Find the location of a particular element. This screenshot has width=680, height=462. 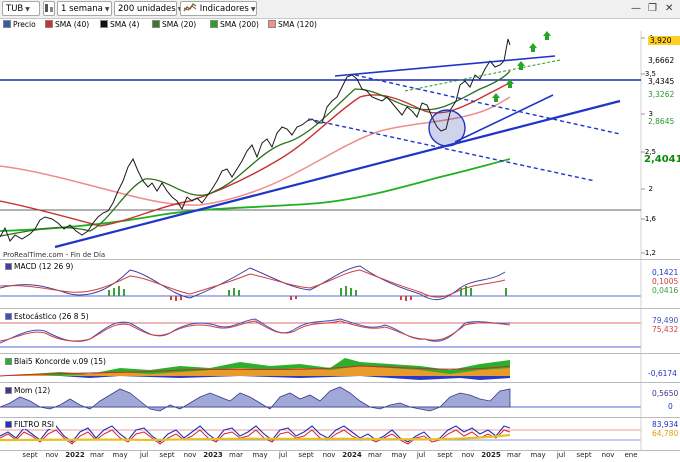

macd-title: MACD (12 26 9) is located at coordinates (39, 266).